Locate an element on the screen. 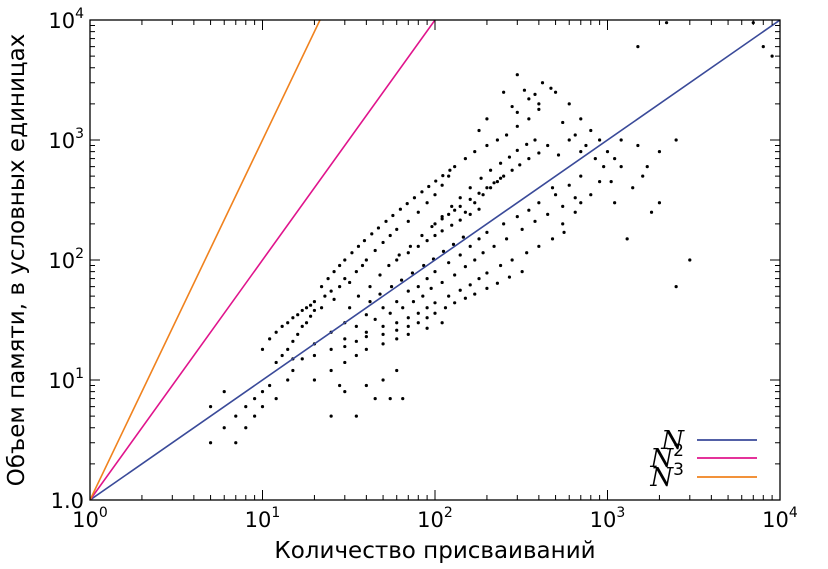 The height and width of the screenshot is (569, 828). y-tick-label: 1.0 is located at coordinates (67, 501).